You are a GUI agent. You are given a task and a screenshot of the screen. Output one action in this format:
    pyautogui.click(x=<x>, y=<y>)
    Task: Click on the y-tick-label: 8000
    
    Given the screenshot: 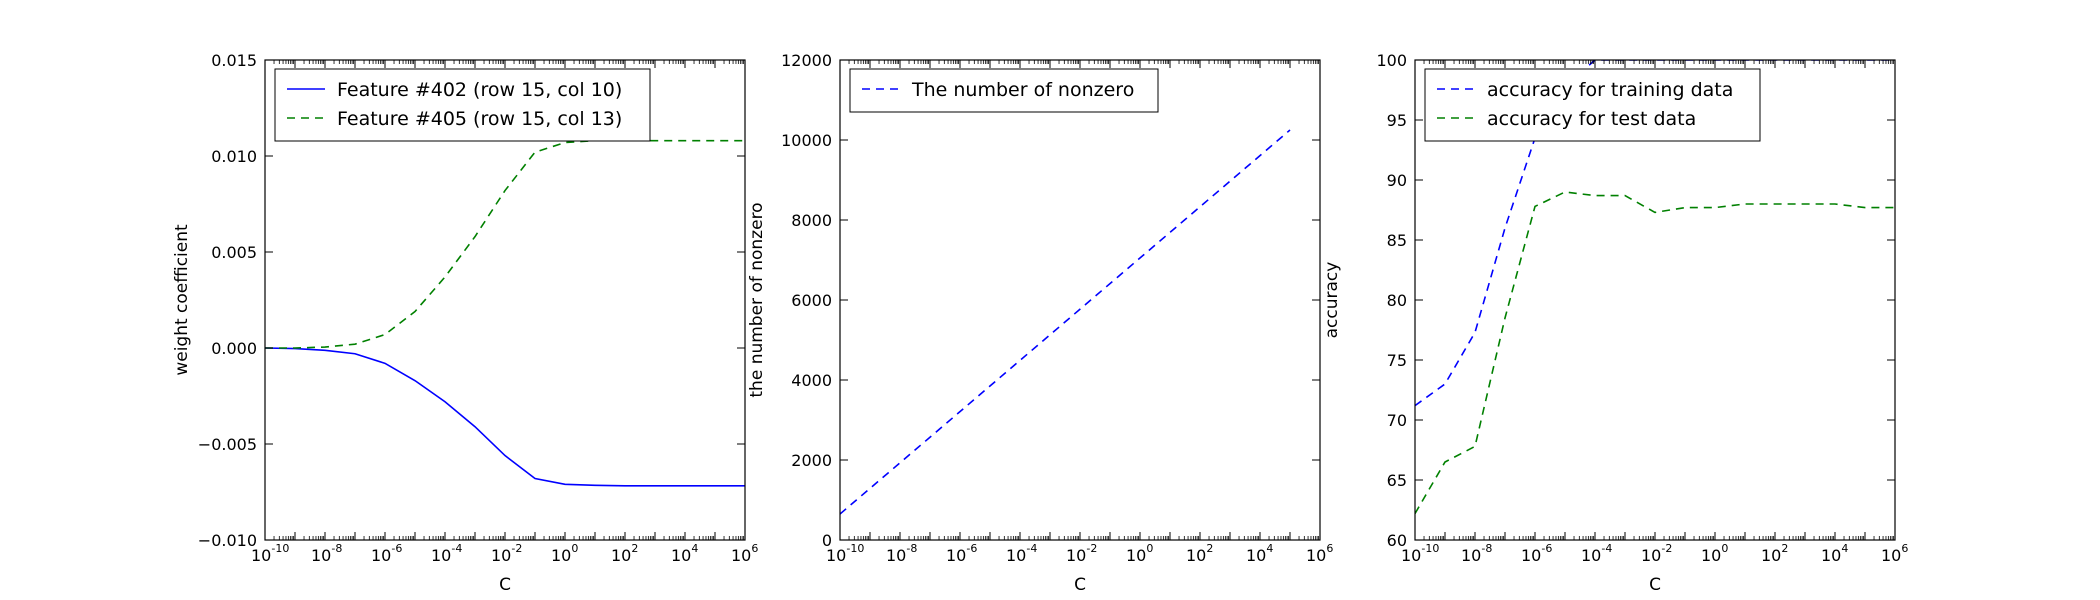 What is the action you would take?
    pyautogui.click(x=811, y=220)
    